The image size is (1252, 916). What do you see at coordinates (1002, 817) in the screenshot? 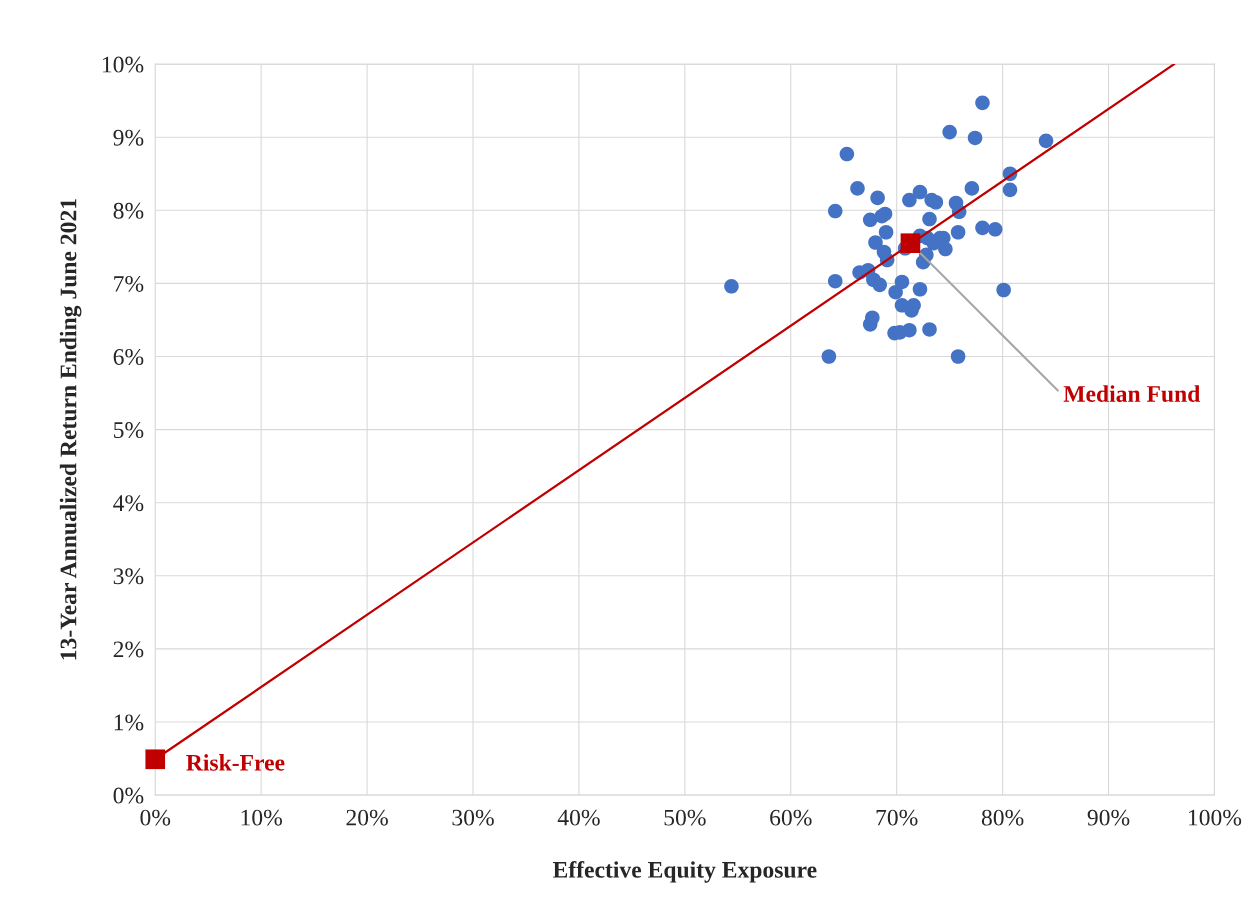
I see `x-tick-label: 80%` at bounding box center [1002, 817].